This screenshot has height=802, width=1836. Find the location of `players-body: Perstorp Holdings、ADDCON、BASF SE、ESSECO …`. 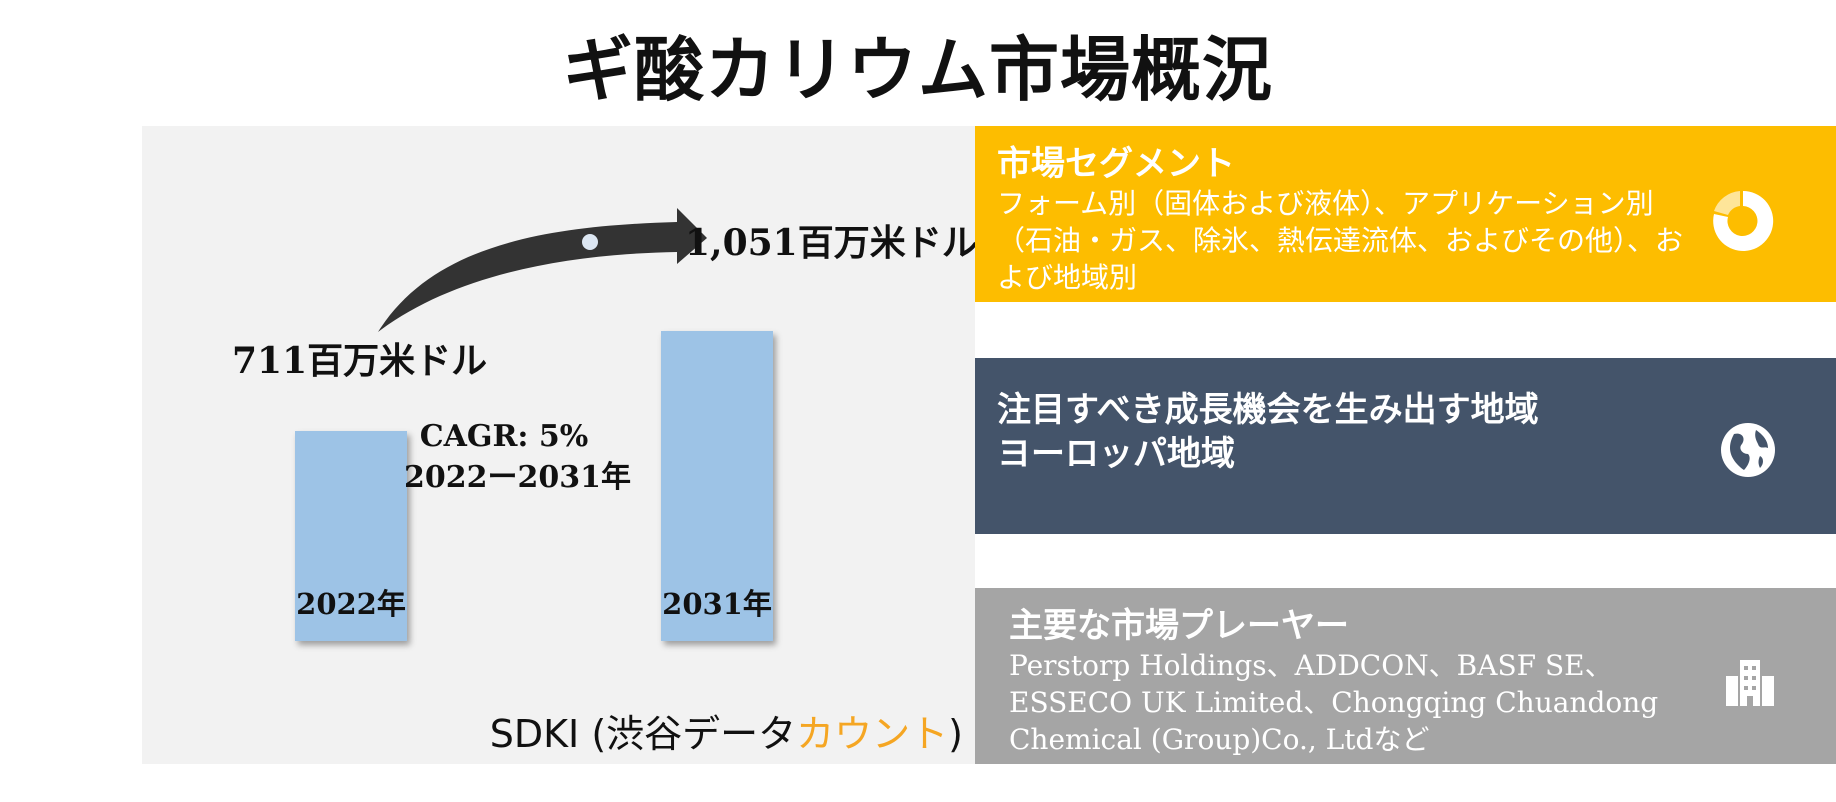

players-body: Perstorp Holdings、ADDCON、BASF SE、ESSECO … is located at coordinates (1334, 702).